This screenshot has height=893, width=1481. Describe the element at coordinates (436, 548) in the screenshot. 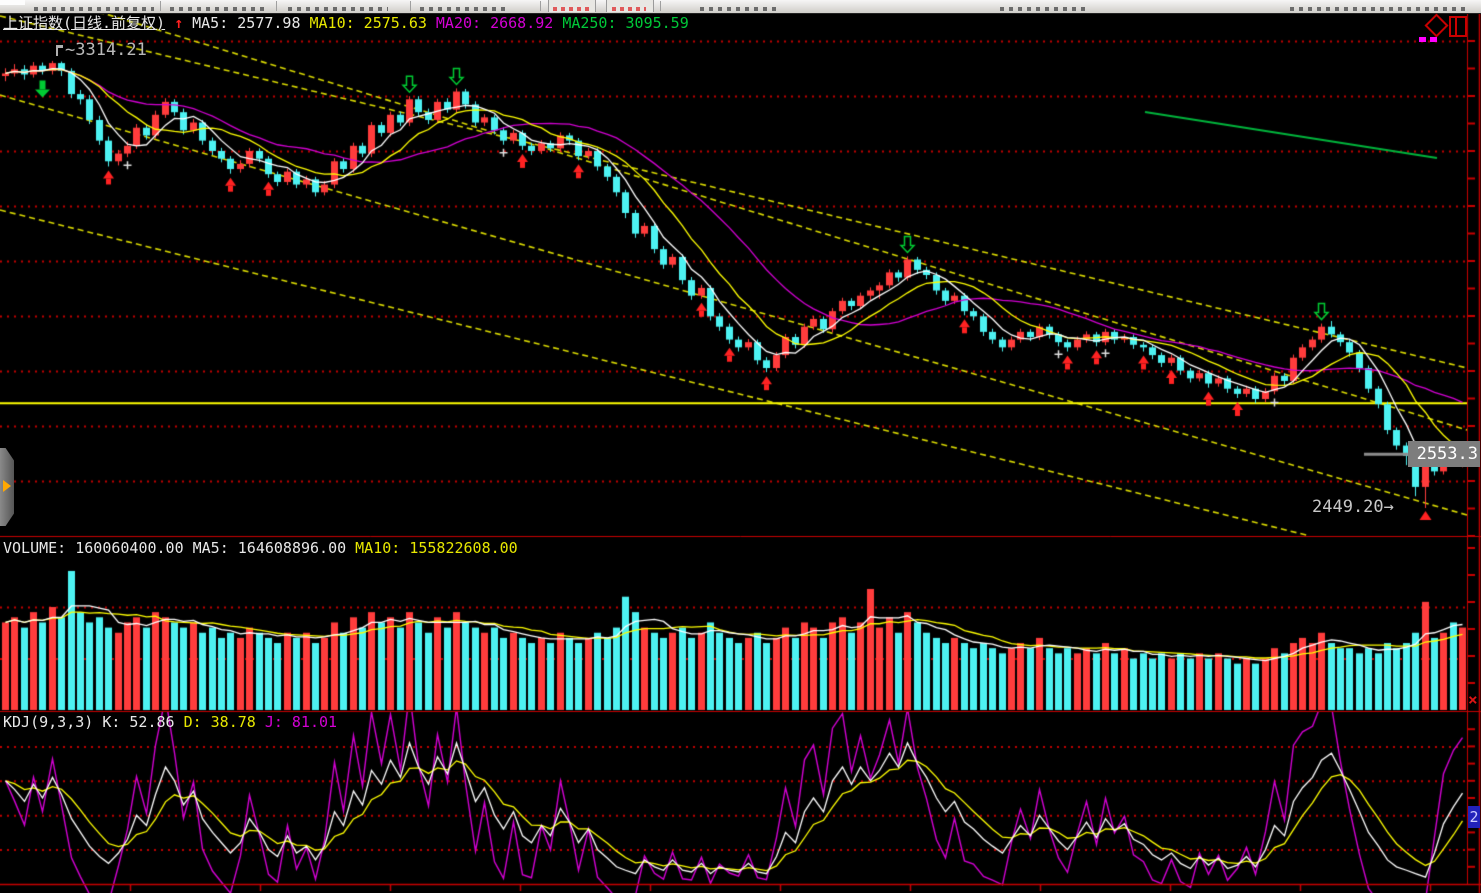

I see `volume-ma10-value: MA10: 155822608.00` at that location.